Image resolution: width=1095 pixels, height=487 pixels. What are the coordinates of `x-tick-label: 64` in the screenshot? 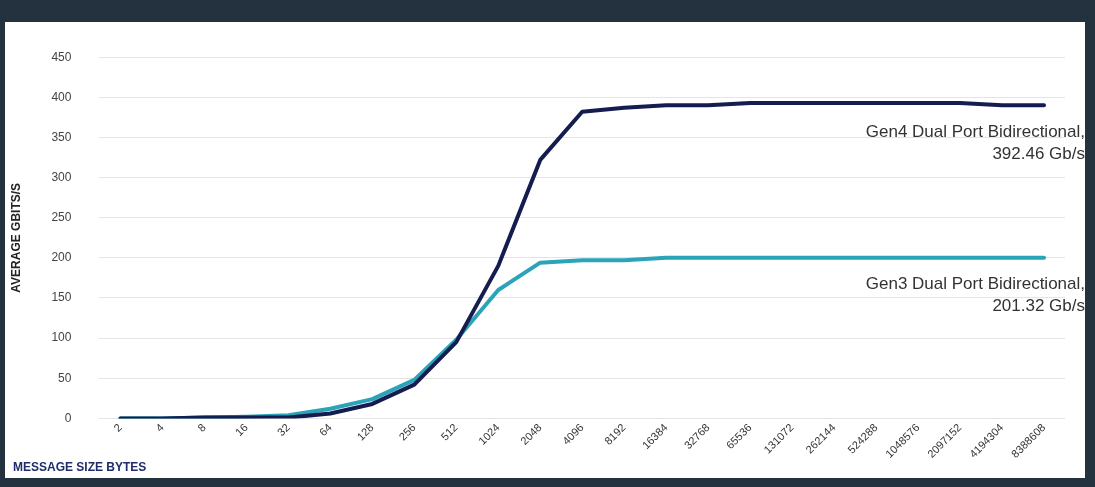 It's located at (325, 430).